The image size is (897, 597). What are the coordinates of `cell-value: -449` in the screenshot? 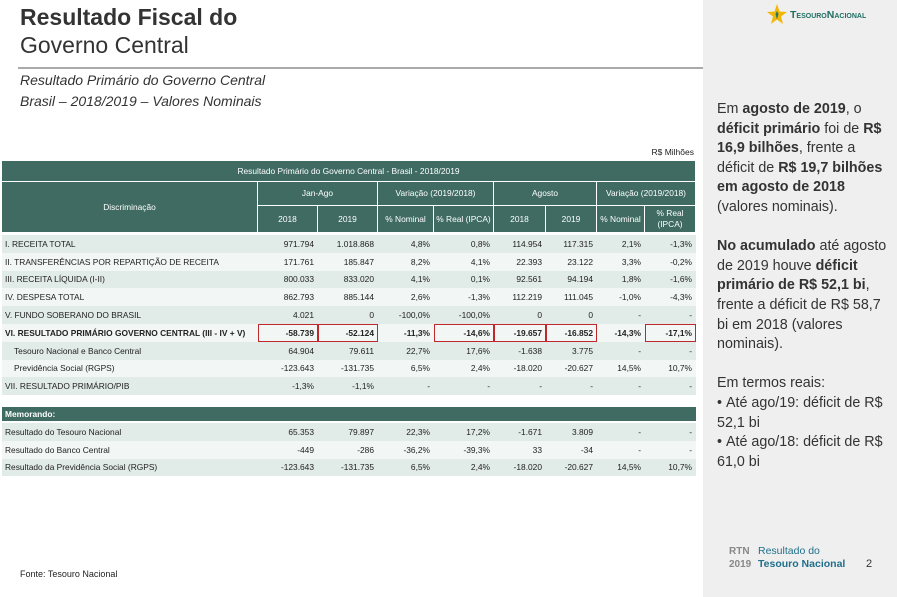 It's located at (288, 449).